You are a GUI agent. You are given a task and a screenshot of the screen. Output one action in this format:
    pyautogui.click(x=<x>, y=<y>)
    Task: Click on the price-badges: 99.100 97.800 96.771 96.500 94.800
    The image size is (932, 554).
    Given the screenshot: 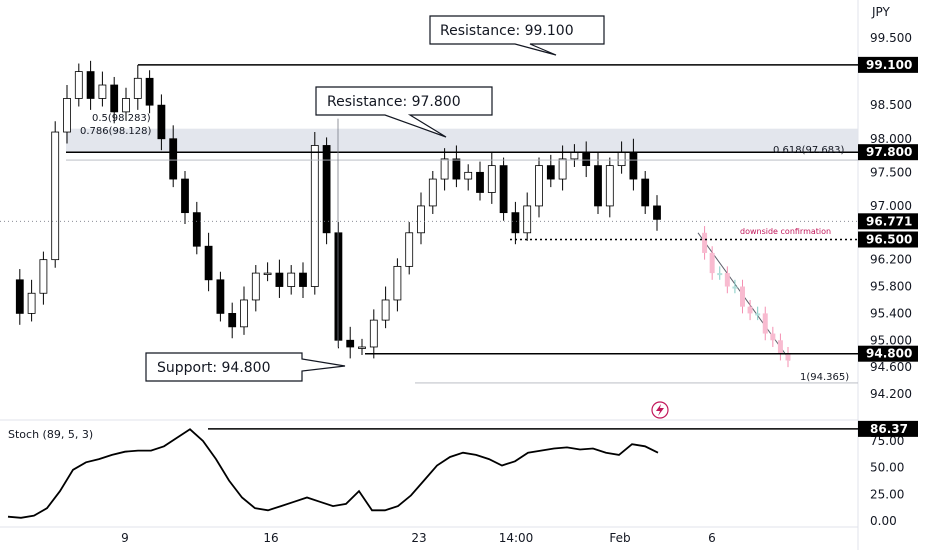 What is the action you would take?
    pyautogui.click(x=888, y=209)
    